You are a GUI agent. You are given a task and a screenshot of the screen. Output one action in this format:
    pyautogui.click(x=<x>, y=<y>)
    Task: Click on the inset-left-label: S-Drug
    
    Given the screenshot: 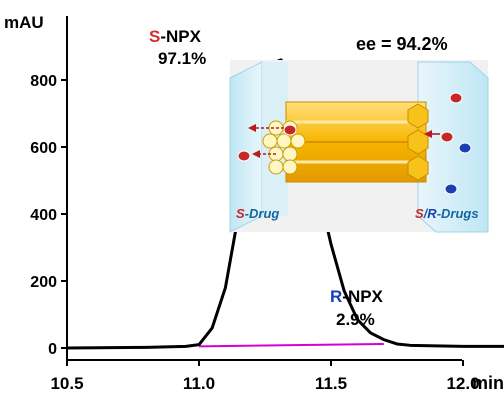 What is the action you would take?
    pyautogui.click(x=257, y=213)
    